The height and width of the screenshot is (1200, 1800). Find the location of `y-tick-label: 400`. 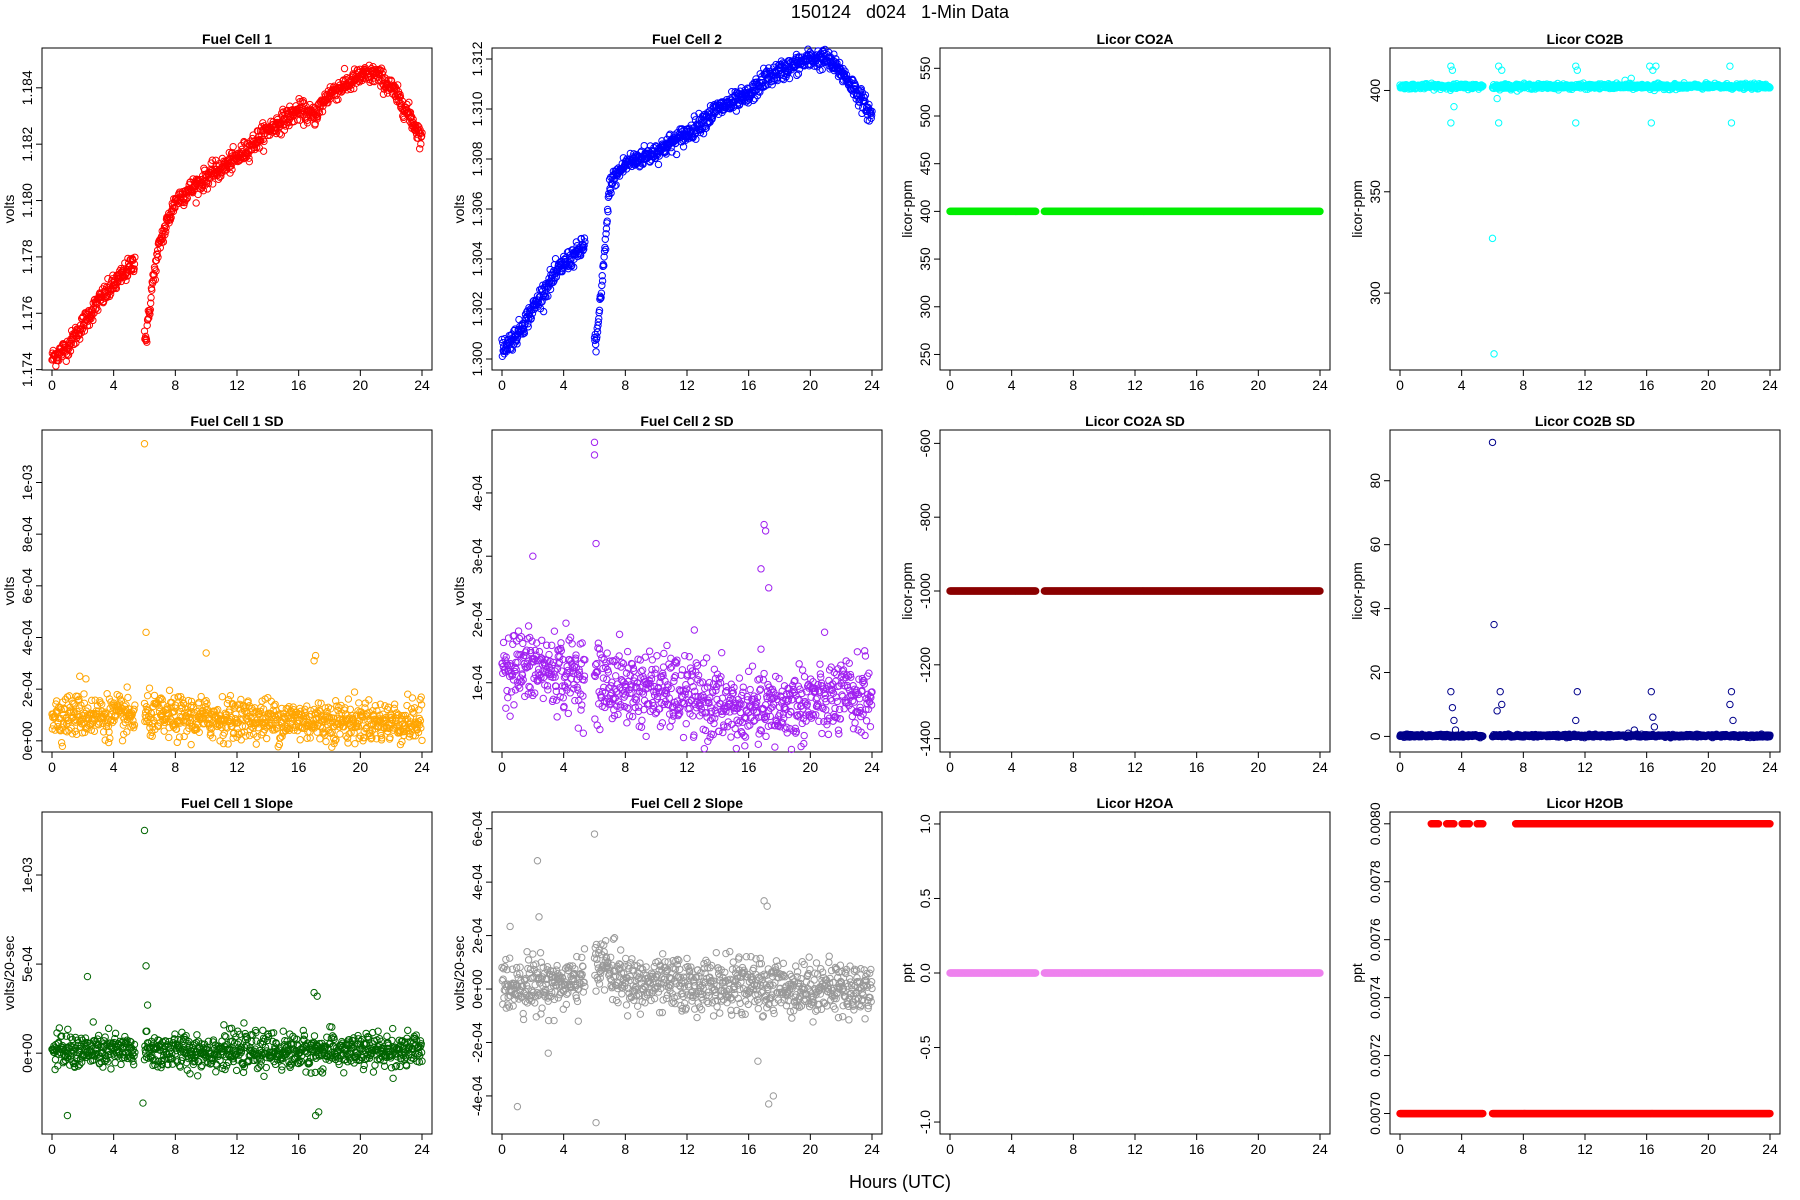

y-tick-label: 400 is located at coordinates (1375, 91).